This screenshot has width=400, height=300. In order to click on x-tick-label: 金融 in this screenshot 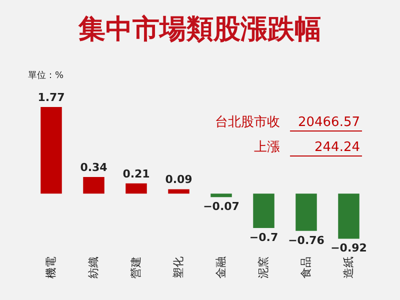, I will do `click(221, 267)`.